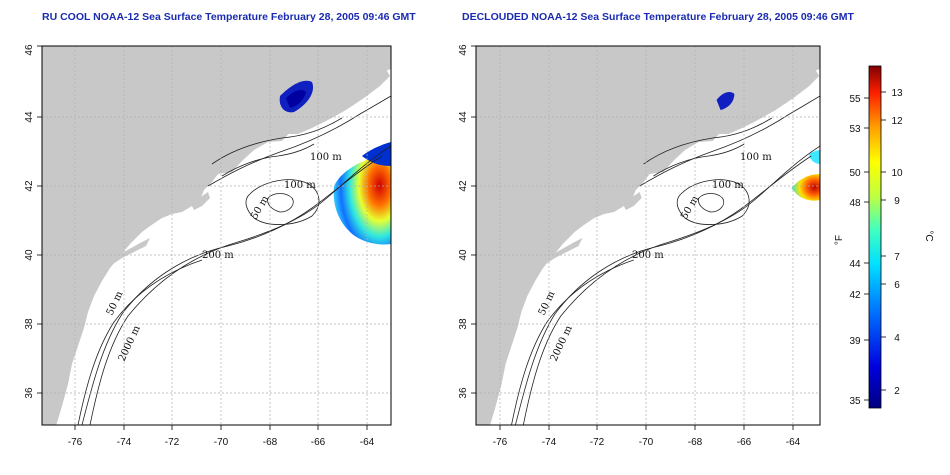  What do you see at coordinates (814, 157) in the screenshot?
I see `right-sst-cyan-patch` at bounding box center [814, 157].